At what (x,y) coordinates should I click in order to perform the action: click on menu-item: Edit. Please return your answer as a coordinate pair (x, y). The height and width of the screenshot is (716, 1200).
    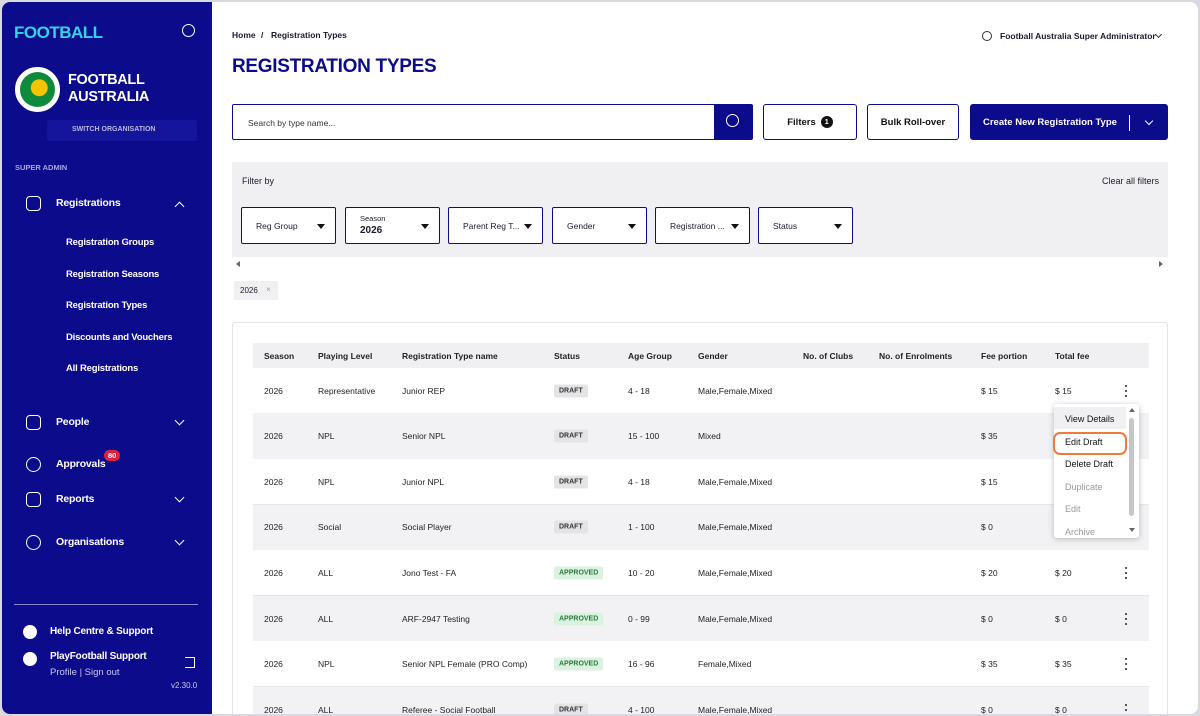
    Looking at the image, I should click on (1073, 509).